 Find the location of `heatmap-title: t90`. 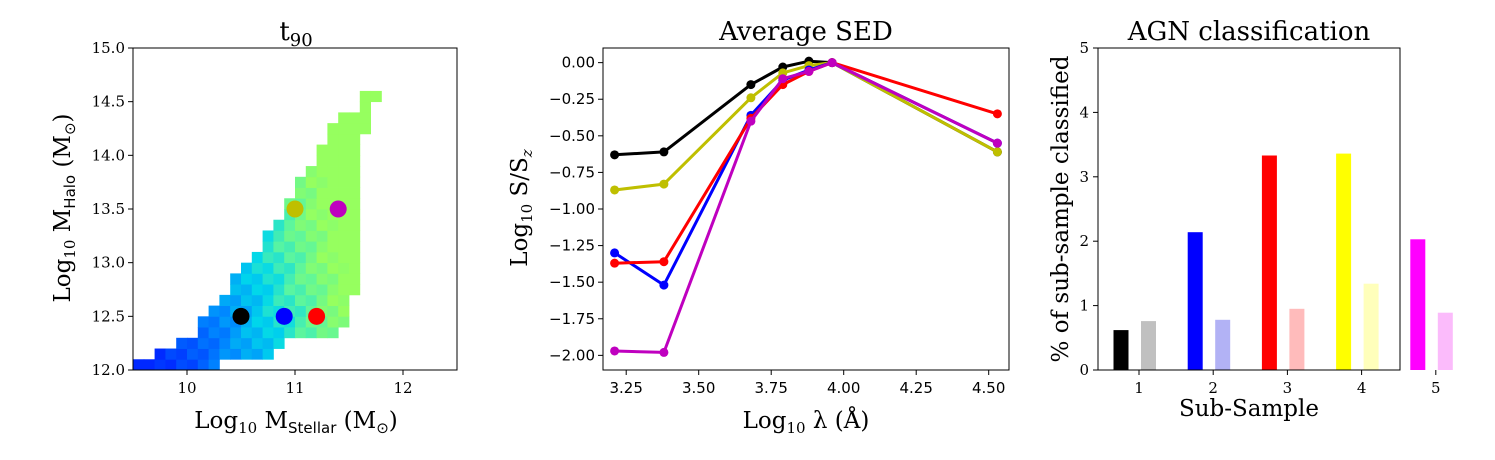

heatmap-title: t90 is located at coordinates (295, 34).